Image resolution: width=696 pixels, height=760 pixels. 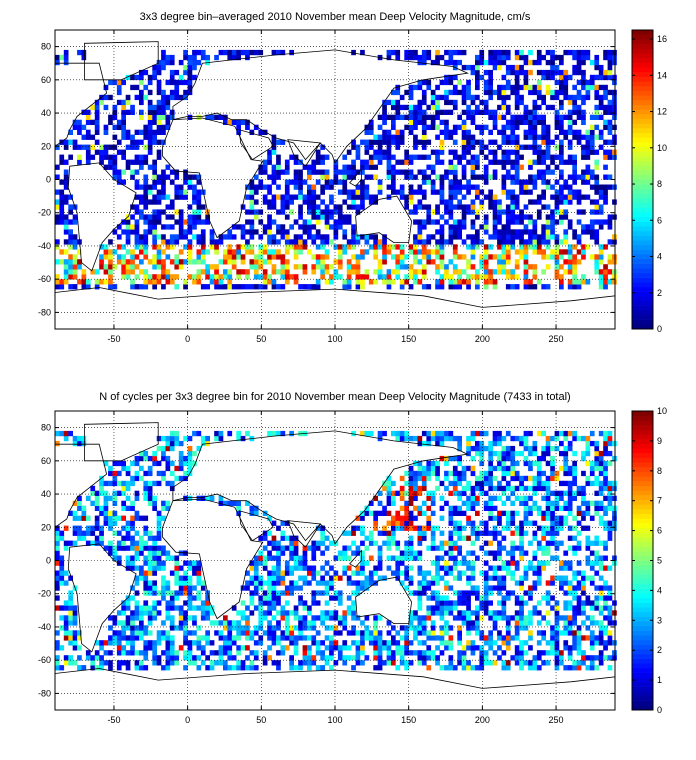 I want to click on colorbar-tick-label: 4, so click(x=659, y=257).